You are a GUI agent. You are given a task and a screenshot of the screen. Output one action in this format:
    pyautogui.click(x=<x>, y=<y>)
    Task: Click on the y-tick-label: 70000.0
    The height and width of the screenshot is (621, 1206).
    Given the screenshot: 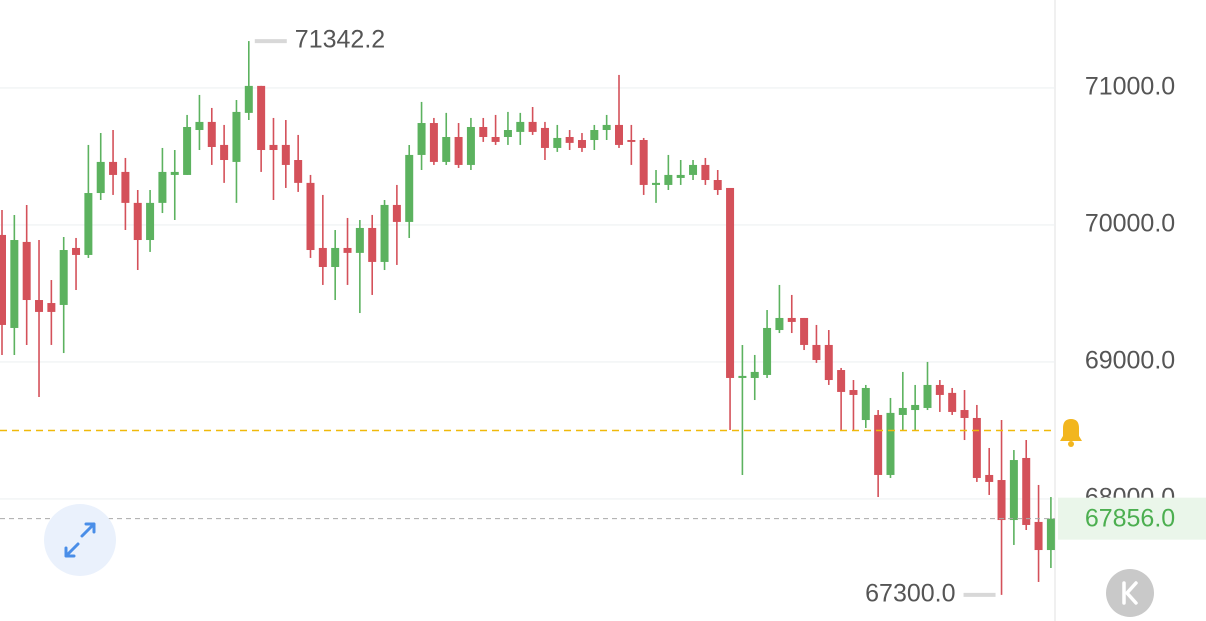 What is the action you would take?
    pyautogui.click(x=1130, y=224)
    